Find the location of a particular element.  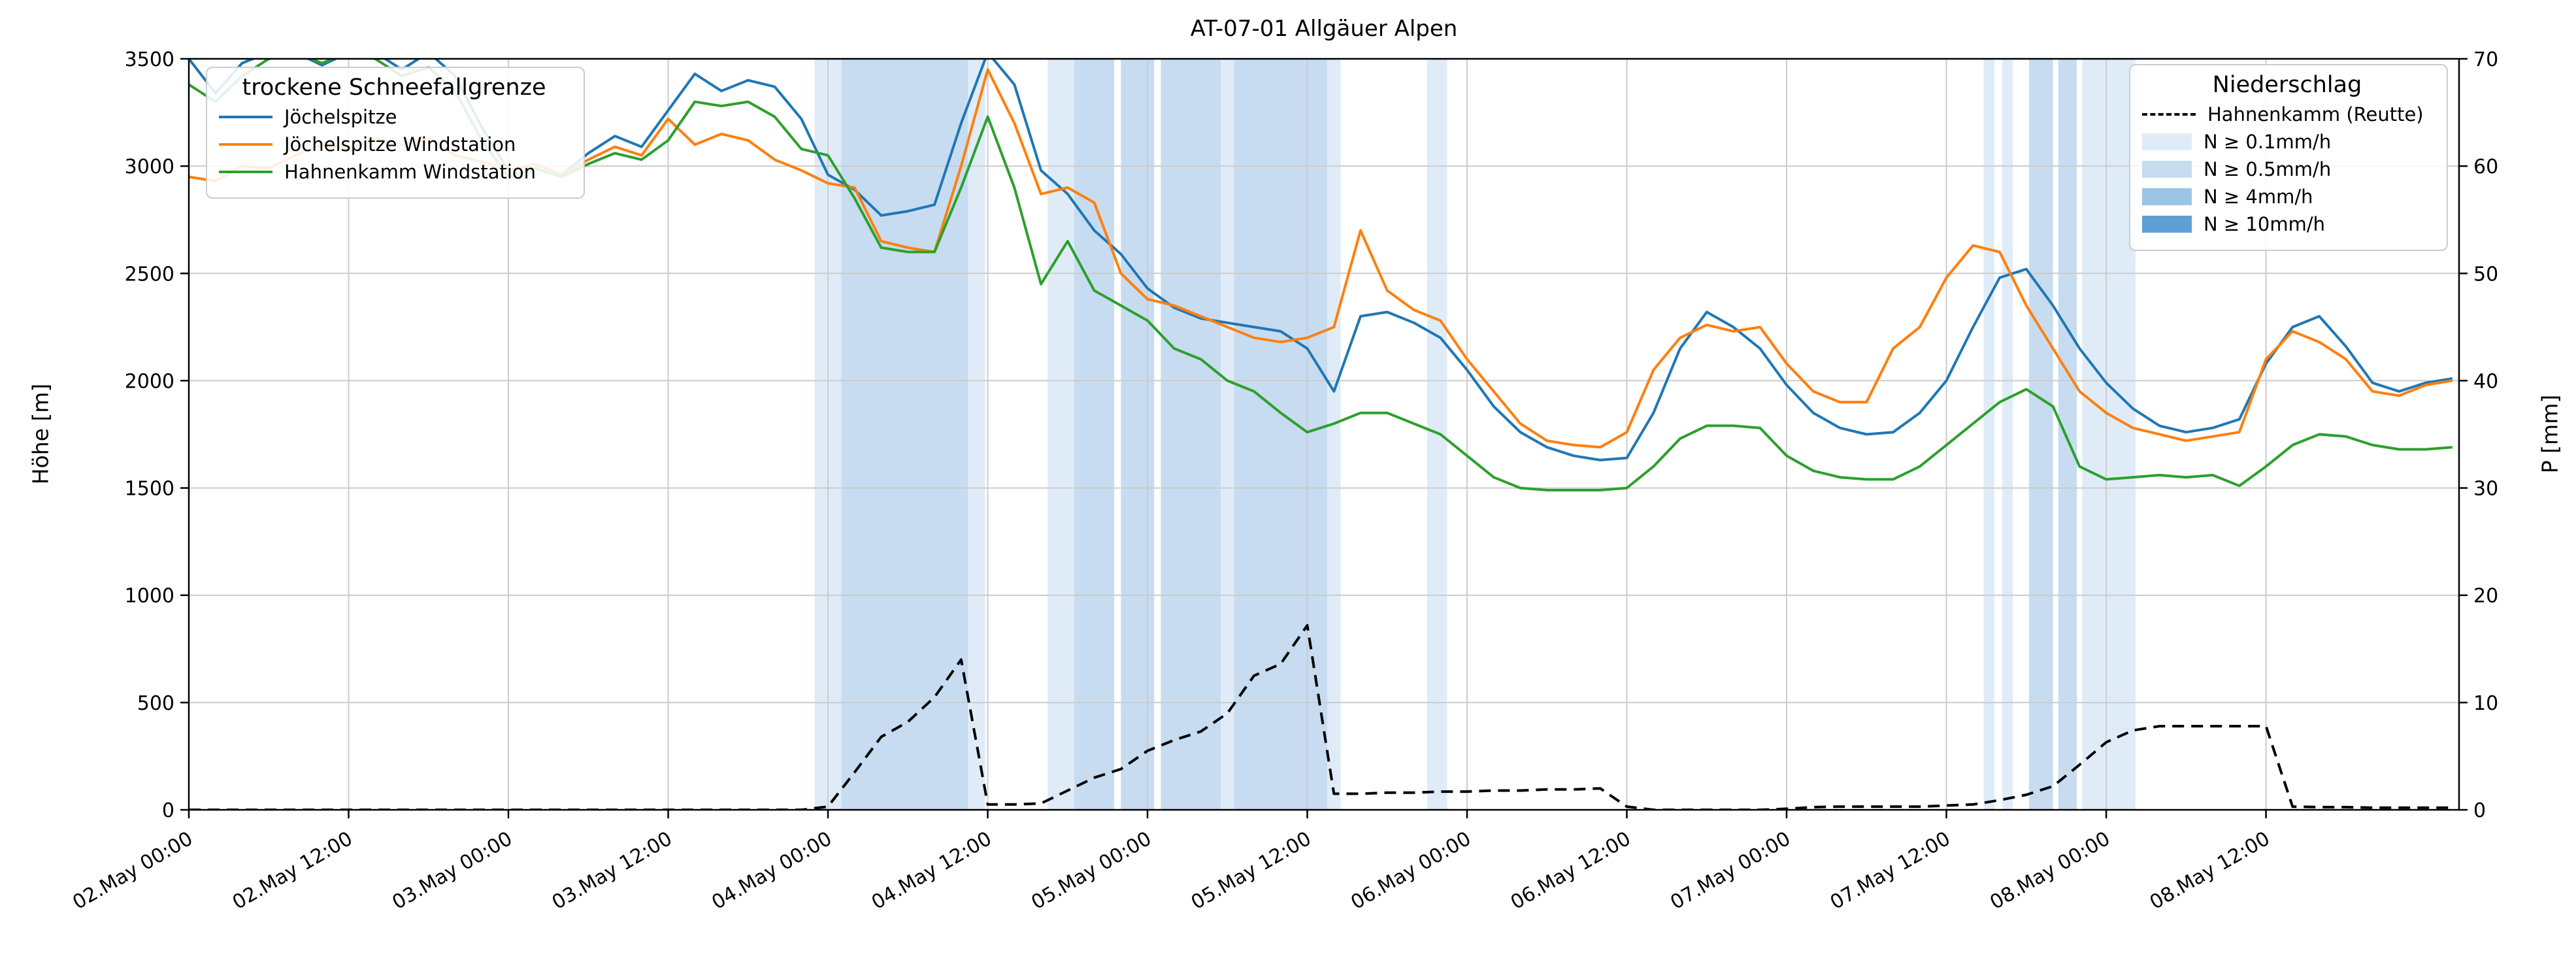

svg-text: 2000 is located at coordinates (149, 381).